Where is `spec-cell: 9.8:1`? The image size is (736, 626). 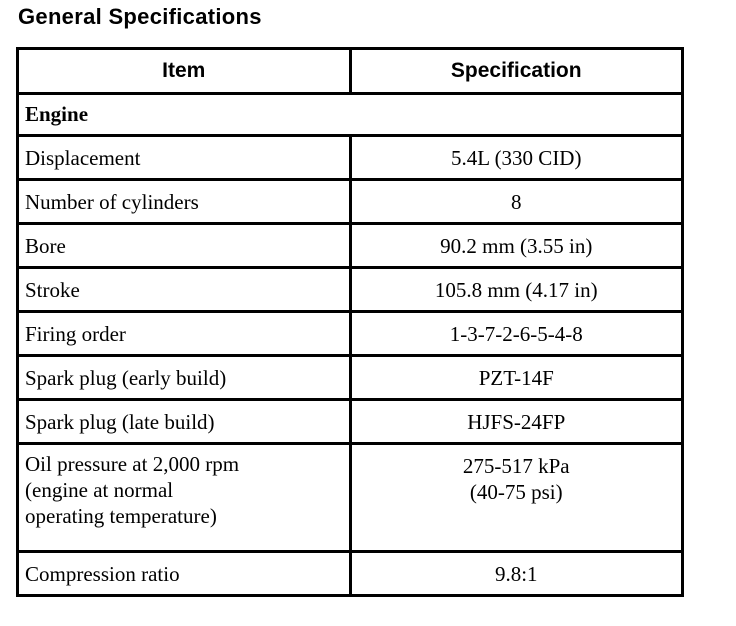
spec-cell: 9.8:1 is located at coordinates (516, 573).